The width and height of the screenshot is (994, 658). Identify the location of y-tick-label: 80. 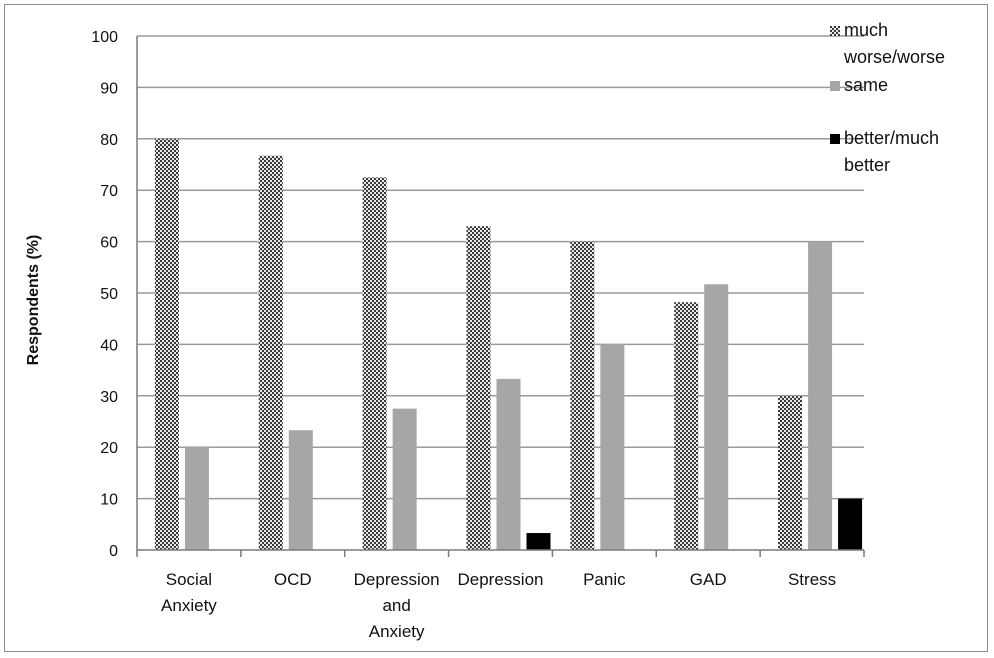
(109, 140).